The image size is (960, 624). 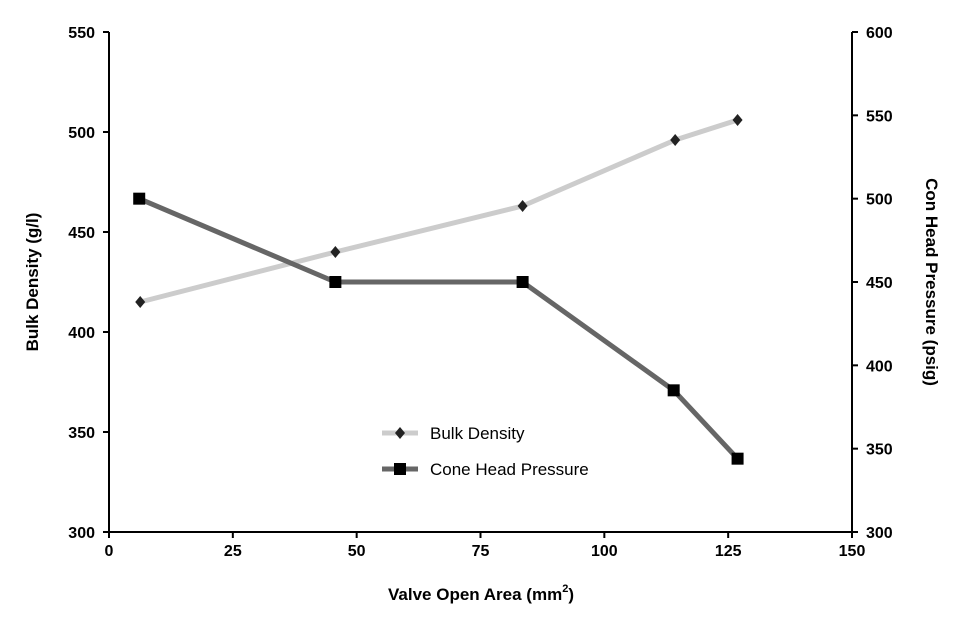 What do you see at coordinates (81, 133) in the screenshot?
I see `y-left-tick-label: 500` at bounding box center [81, 133].